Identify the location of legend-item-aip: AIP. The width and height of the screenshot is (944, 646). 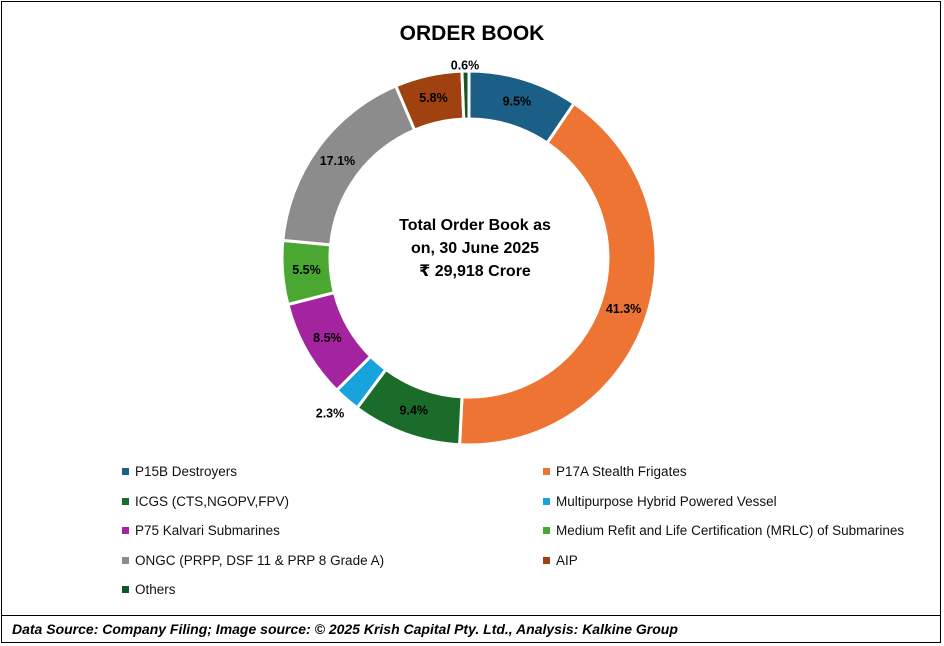
(560, 560).